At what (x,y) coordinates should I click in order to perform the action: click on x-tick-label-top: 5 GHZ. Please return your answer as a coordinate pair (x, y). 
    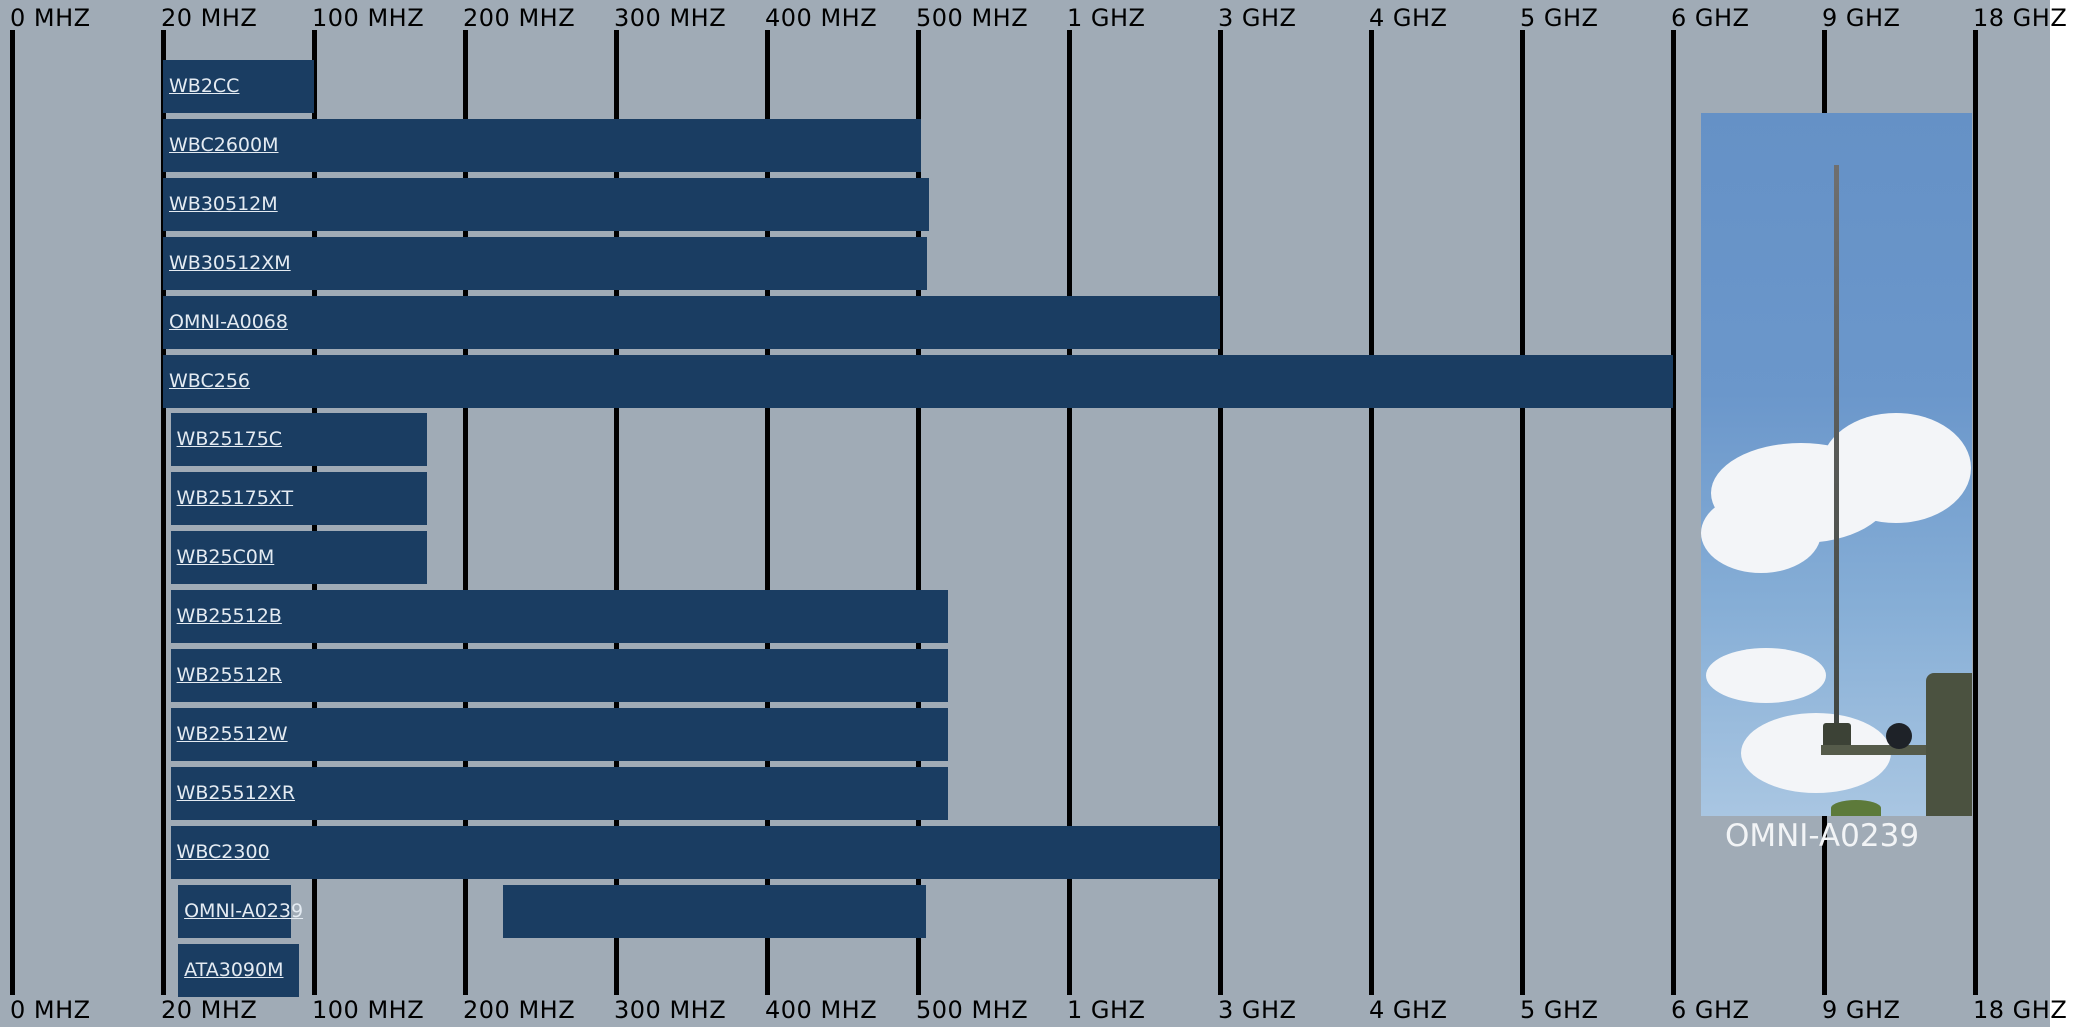
    Looking at the image, I should click on (1559, 18).